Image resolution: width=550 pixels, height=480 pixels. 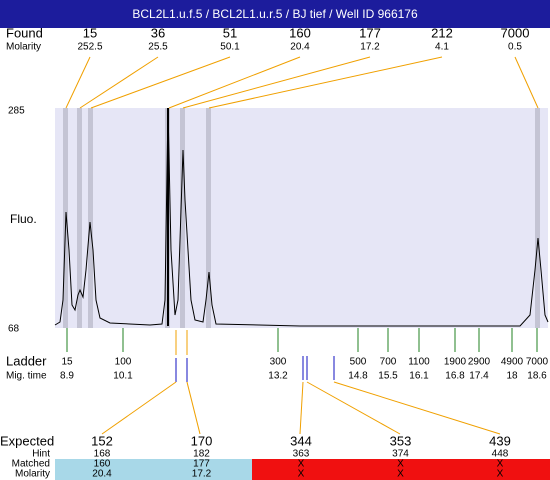 I want to click on found-size: 51, so click(x=230, y=32).